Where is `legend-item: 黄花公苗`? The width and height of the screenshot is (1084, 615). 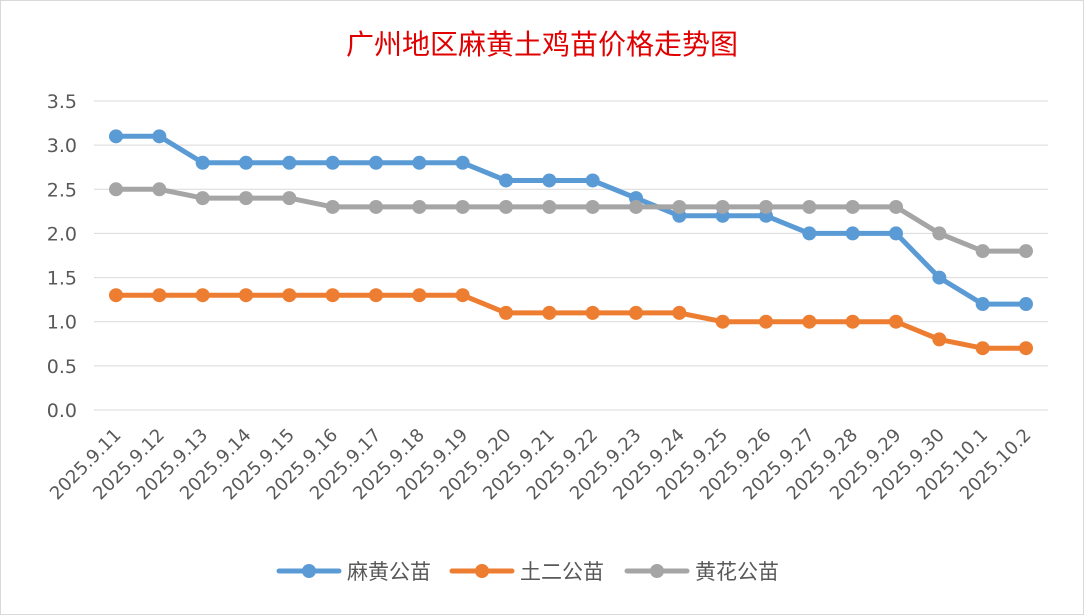
legend-item: 黄花公苗 is located at coordinates (701, 572).